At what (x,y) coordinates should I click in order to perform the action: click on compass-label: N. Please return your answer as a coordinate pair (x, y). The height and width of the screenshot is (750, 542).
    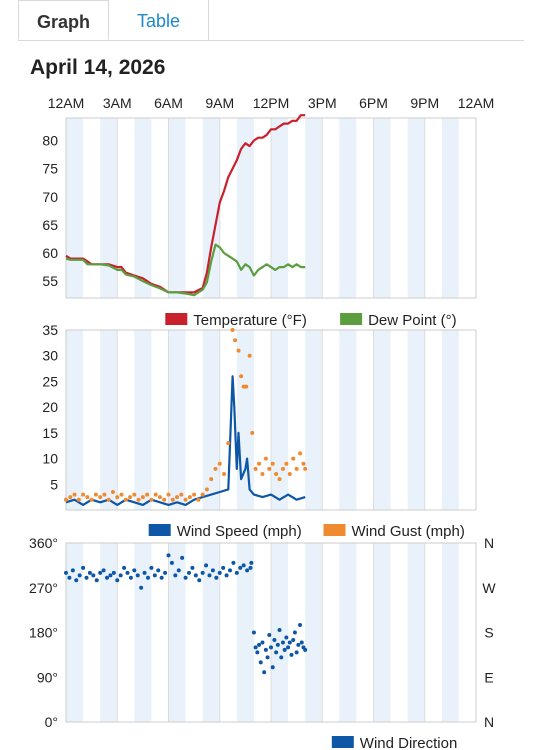
    Looking at the image, I should click on (489, 722).